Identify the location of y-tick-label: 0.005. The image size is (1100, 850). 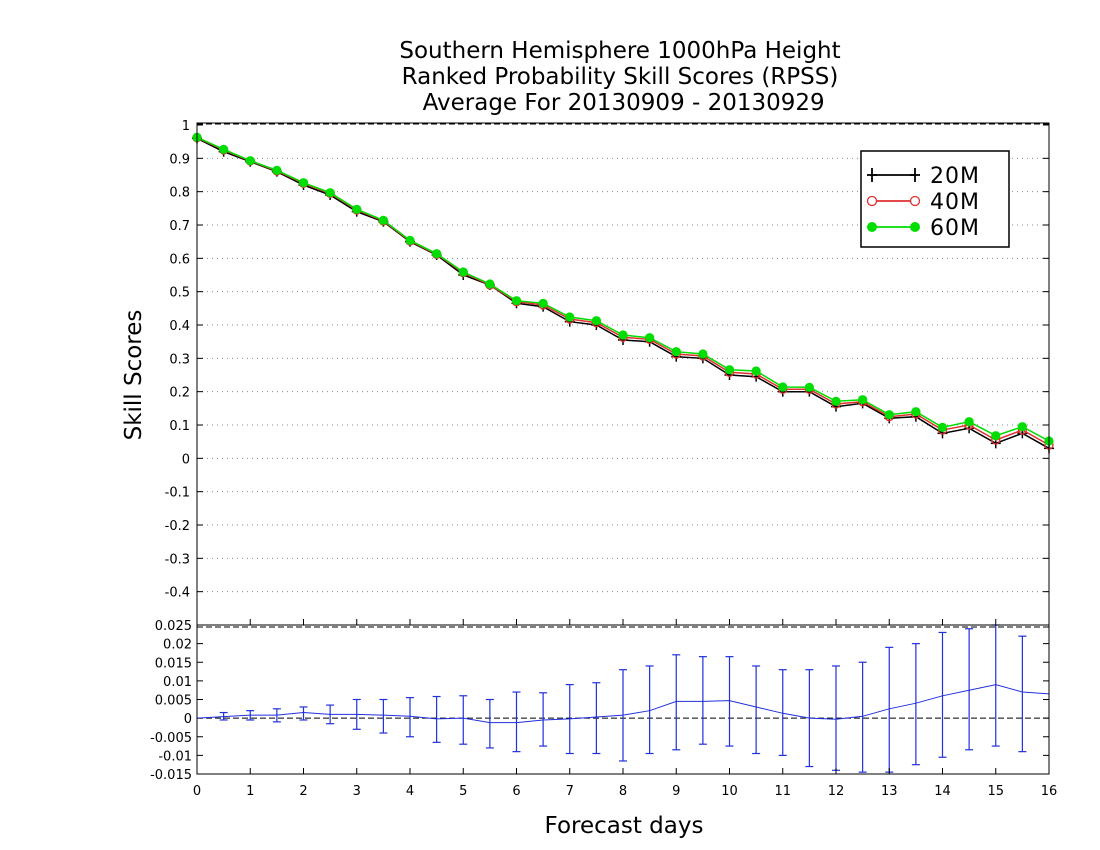
(173, 701).